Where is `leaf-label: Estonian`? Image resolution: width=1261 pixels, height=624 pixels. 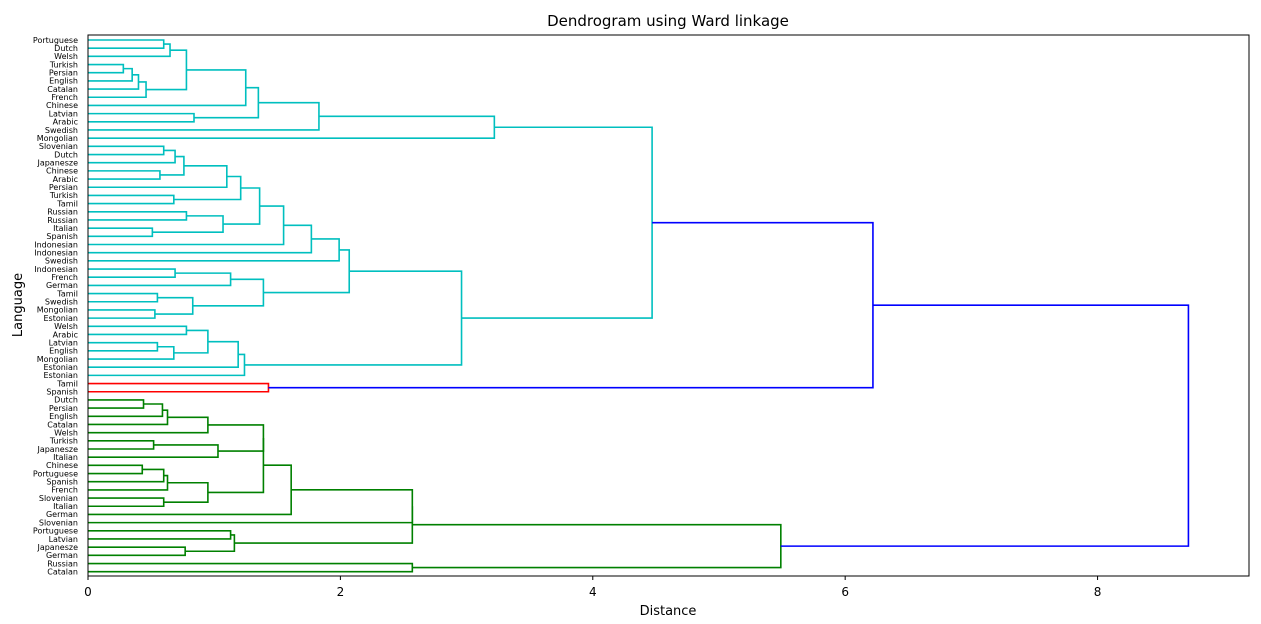
leaf-label: Estonian is located at coordinates (60, 318).